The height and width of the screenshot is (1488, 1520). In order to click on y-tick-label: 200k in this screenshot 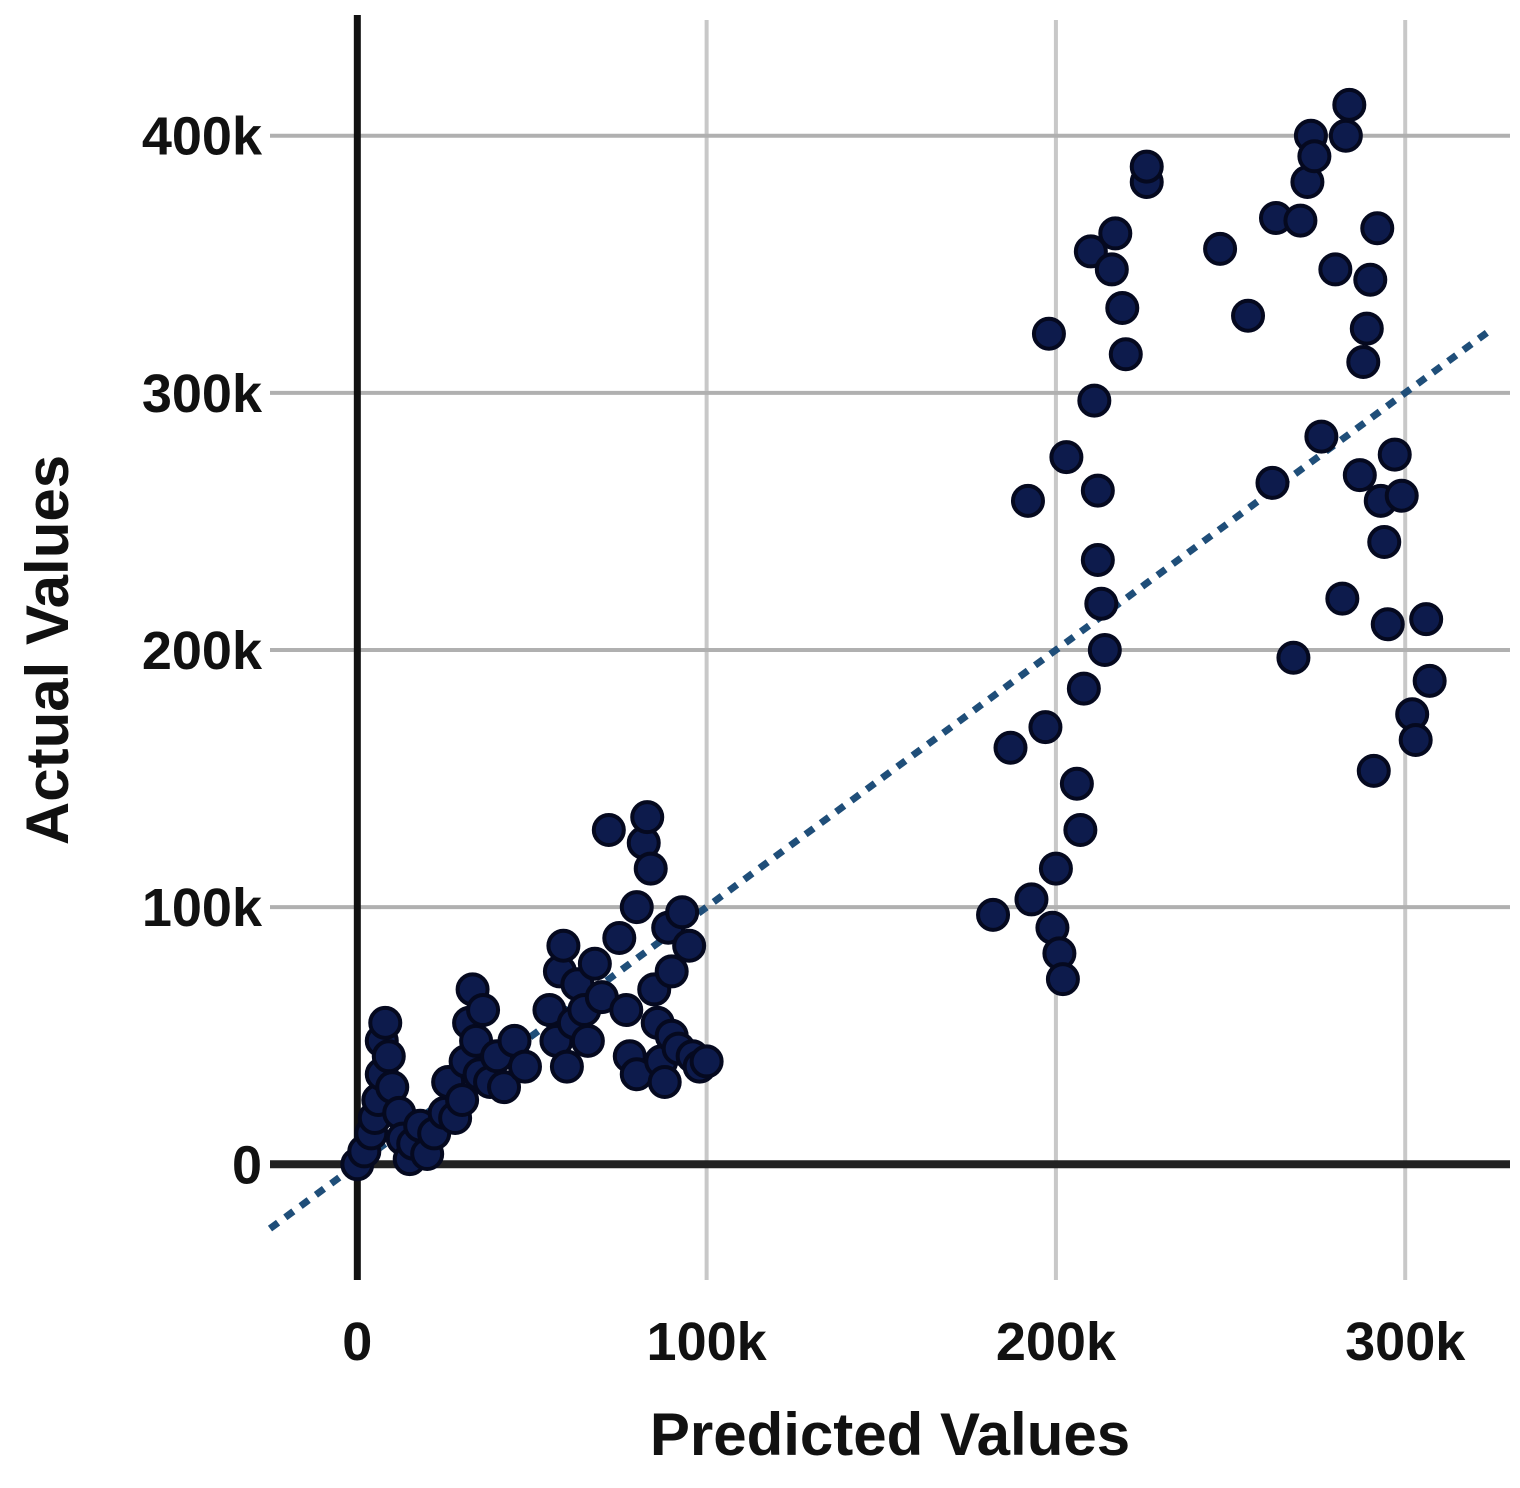, I will do `click(202, 651)`.